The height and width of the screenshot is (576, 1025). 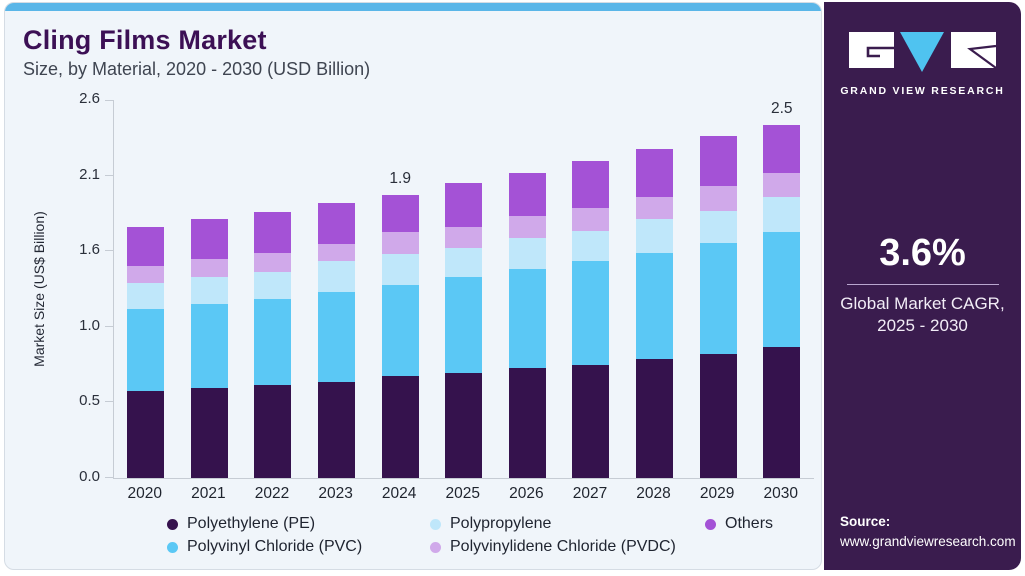 I want to click on bar-column-2024: 1.9, so click(x=400, y=289).